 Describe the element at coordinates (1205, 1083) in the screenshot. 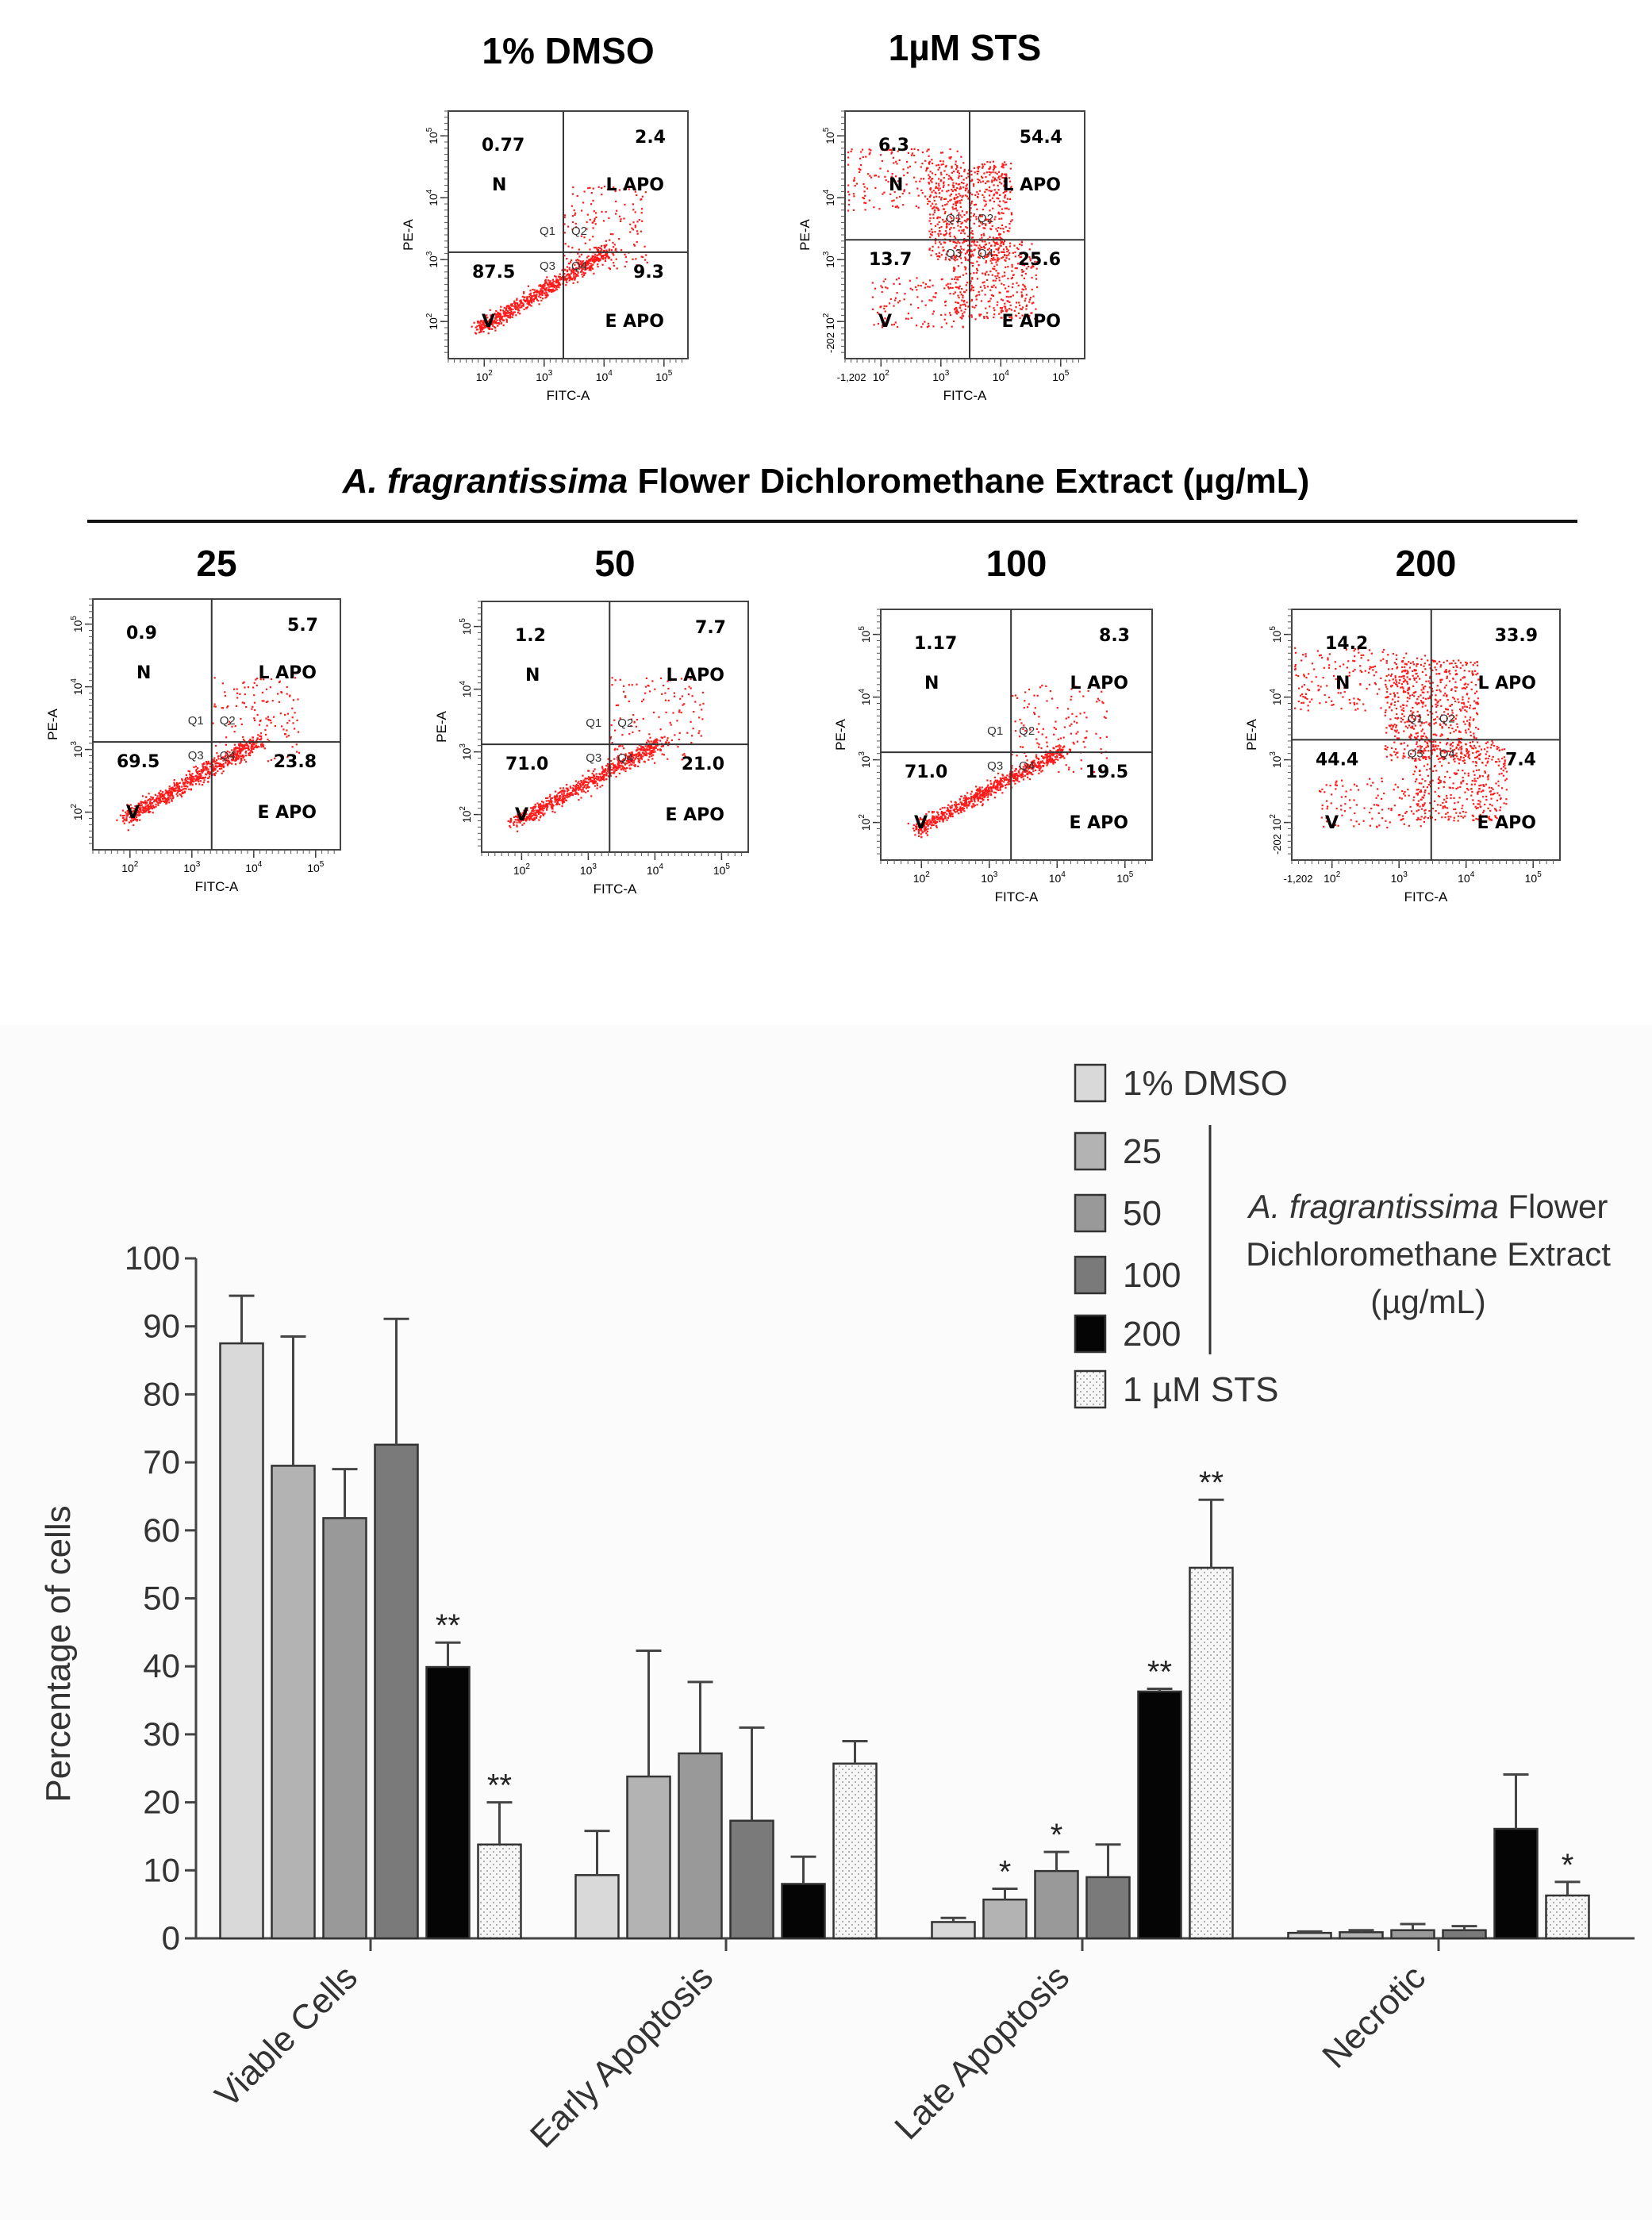

I see `legend-label: 1% DMSO` at that location.